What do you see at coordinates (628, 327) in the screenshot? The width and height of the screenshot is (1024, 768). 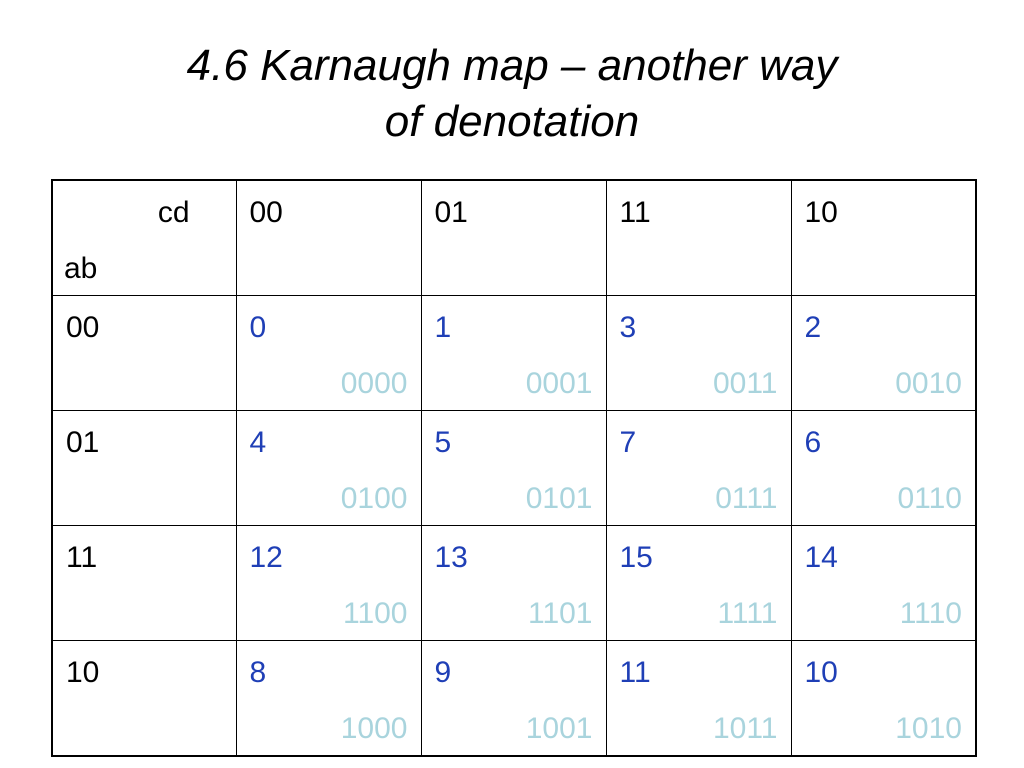 I see `cell-number: 3` at bounding box center [628, 327].